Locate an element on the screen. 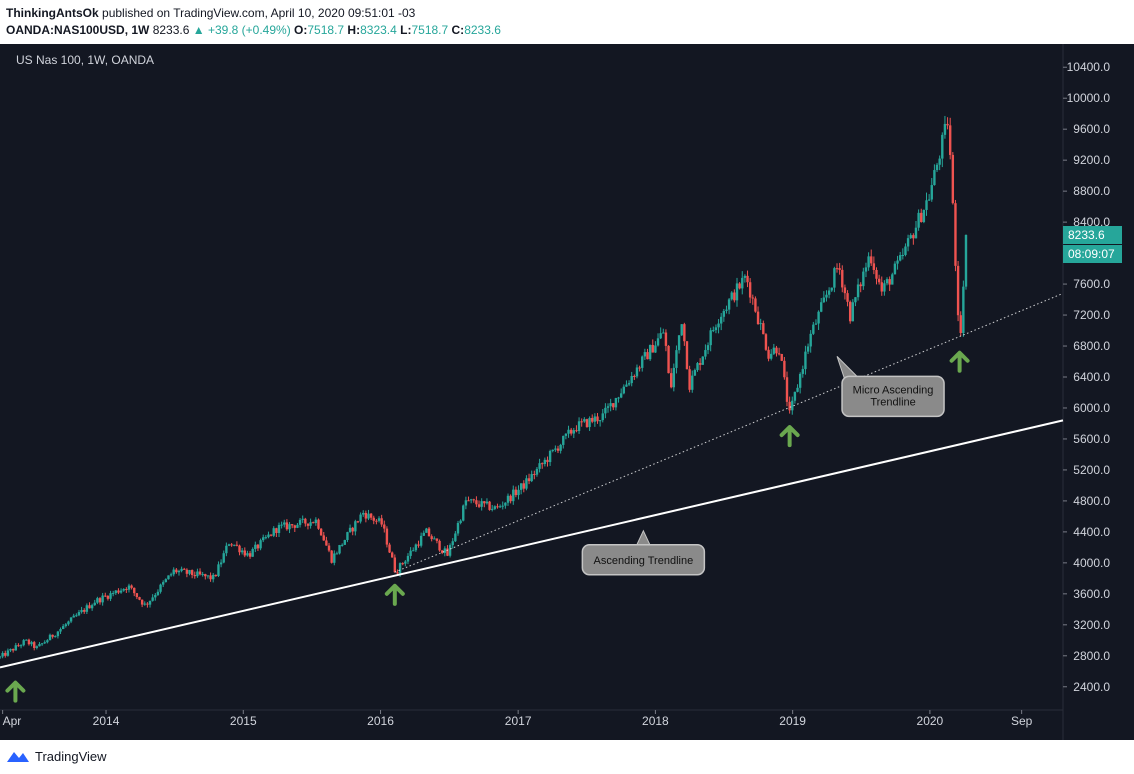 The image size is (1134, 774). x-tick-label: 2015 is located at coordinates (243, 721).